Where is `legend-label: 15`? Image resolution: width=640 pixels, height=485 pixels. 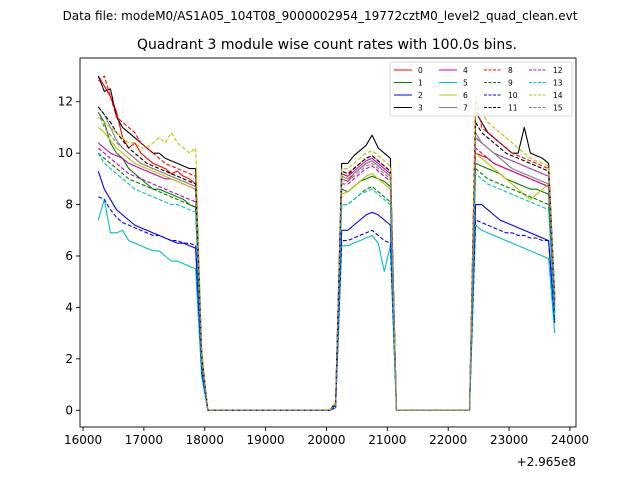
legend-label: 15 is located at coordinates (558, 108).